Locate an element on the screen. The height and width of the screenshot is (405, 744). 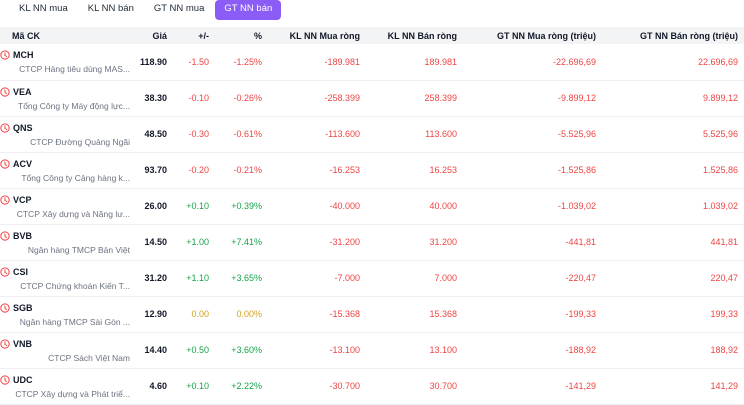
buy-value-cell: -441,81 is located at coordinates (580, 242).